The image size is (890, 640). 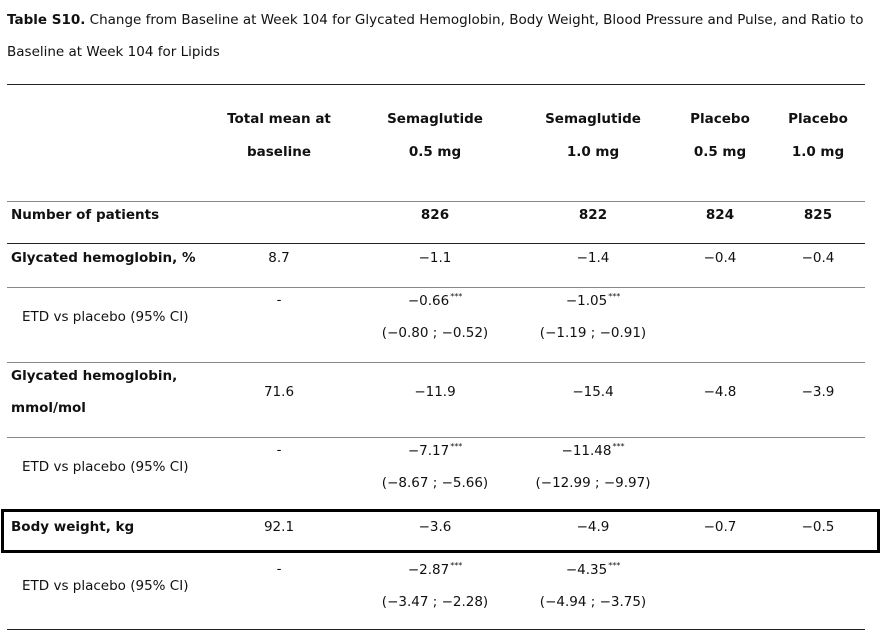 I want to click on col-header-plac10-1: Placebo, so click(x=818, y=119).